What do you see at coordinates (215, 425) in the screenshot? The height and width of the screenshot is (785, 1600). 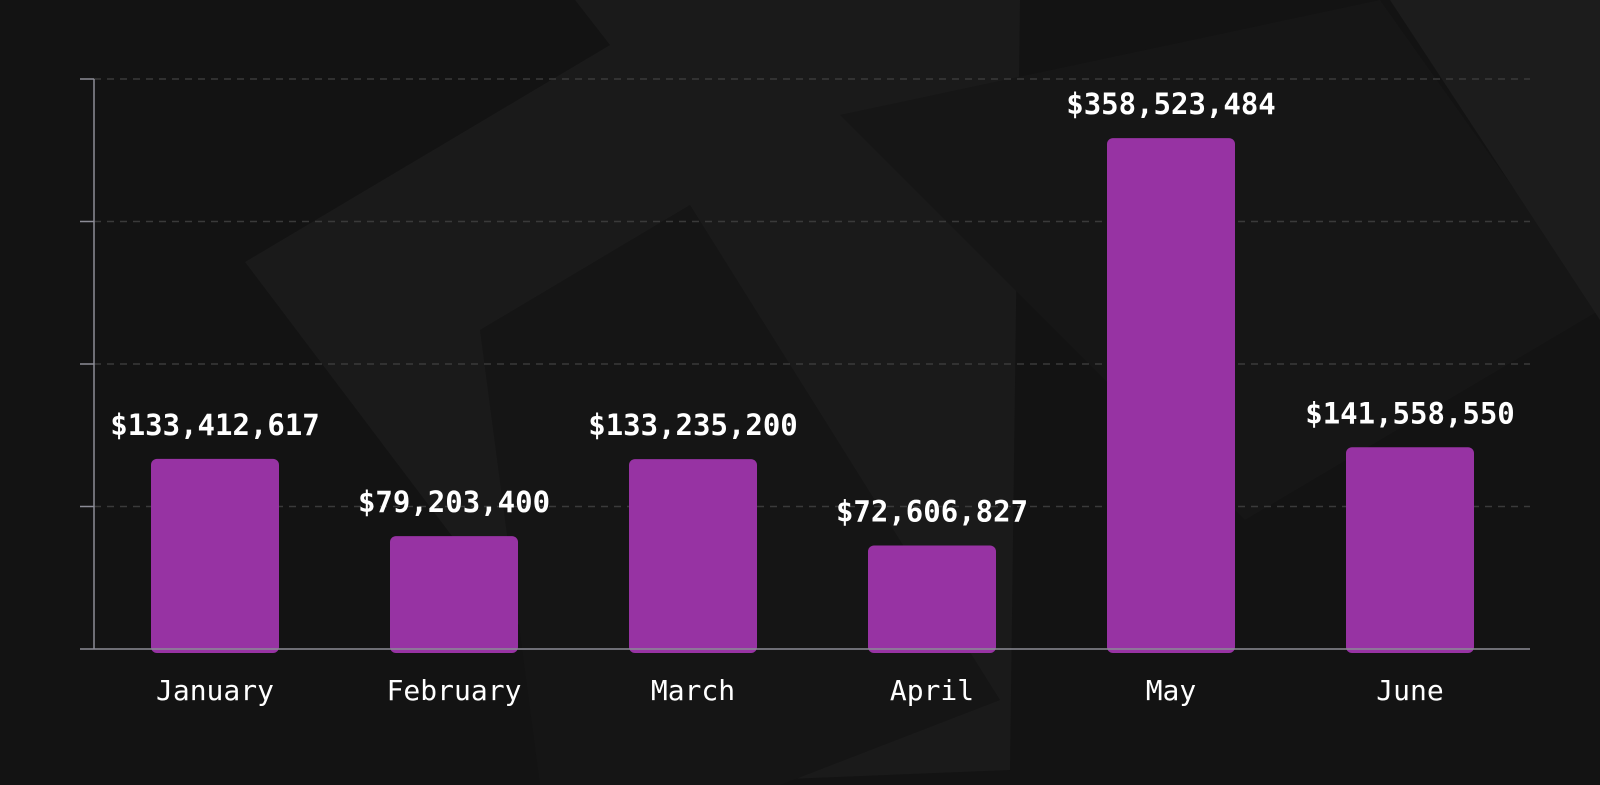 I see `data-label: $133,412,617` at bounding box center [215, 425].